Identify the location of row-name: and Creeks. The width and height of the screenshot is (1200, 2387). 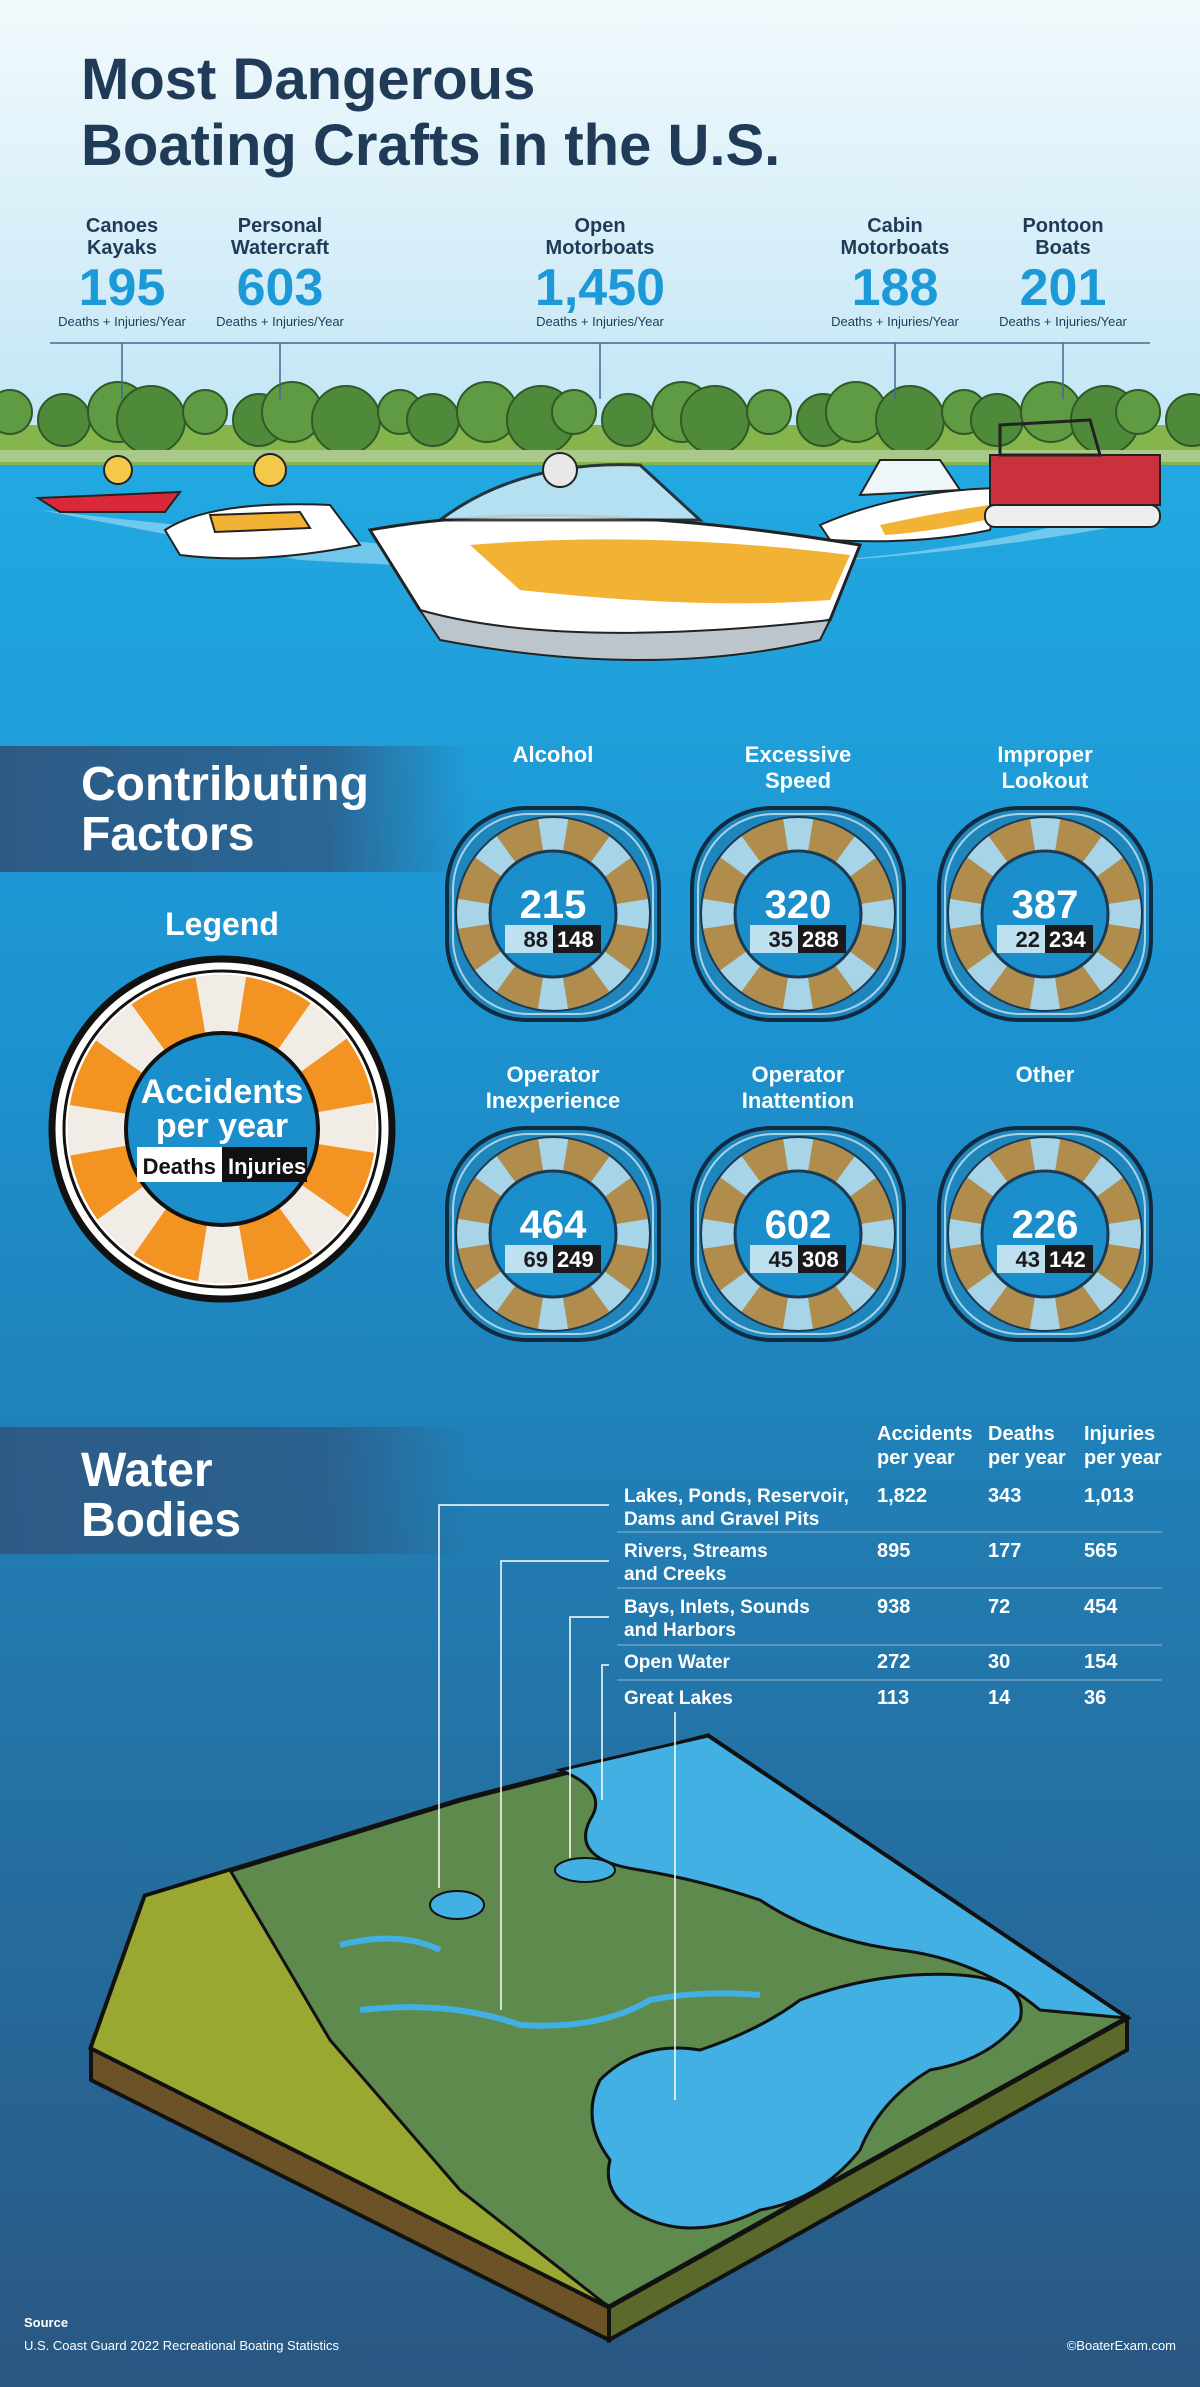
(675, 1574).